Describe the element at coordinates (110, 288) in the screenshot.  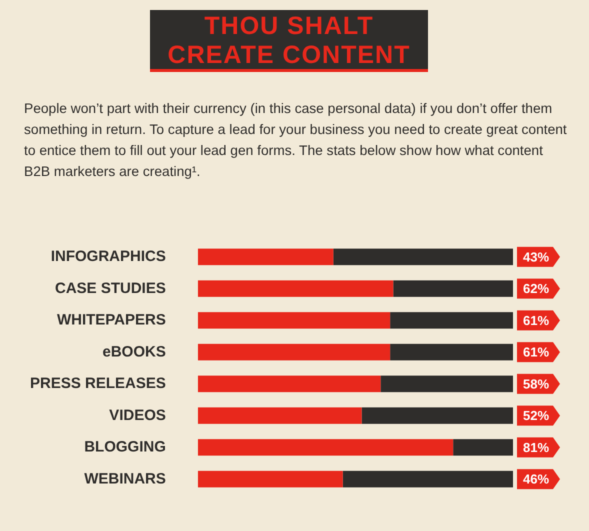
I see `y-tick-label: CASE STUDIES` at that location.